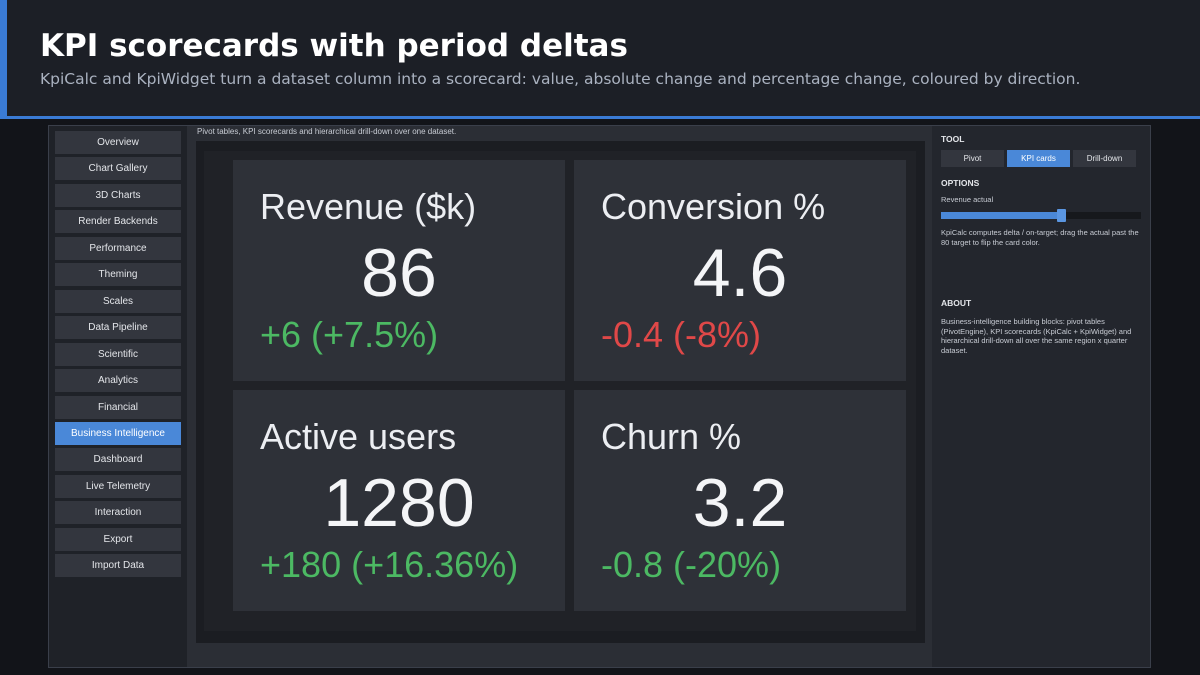 Image resolution: width=1200 pixels, height=675 pixels. Describe the element at coordinates (953, 139) in the screenshot. I see `tool-heading: TOOL` at that location.